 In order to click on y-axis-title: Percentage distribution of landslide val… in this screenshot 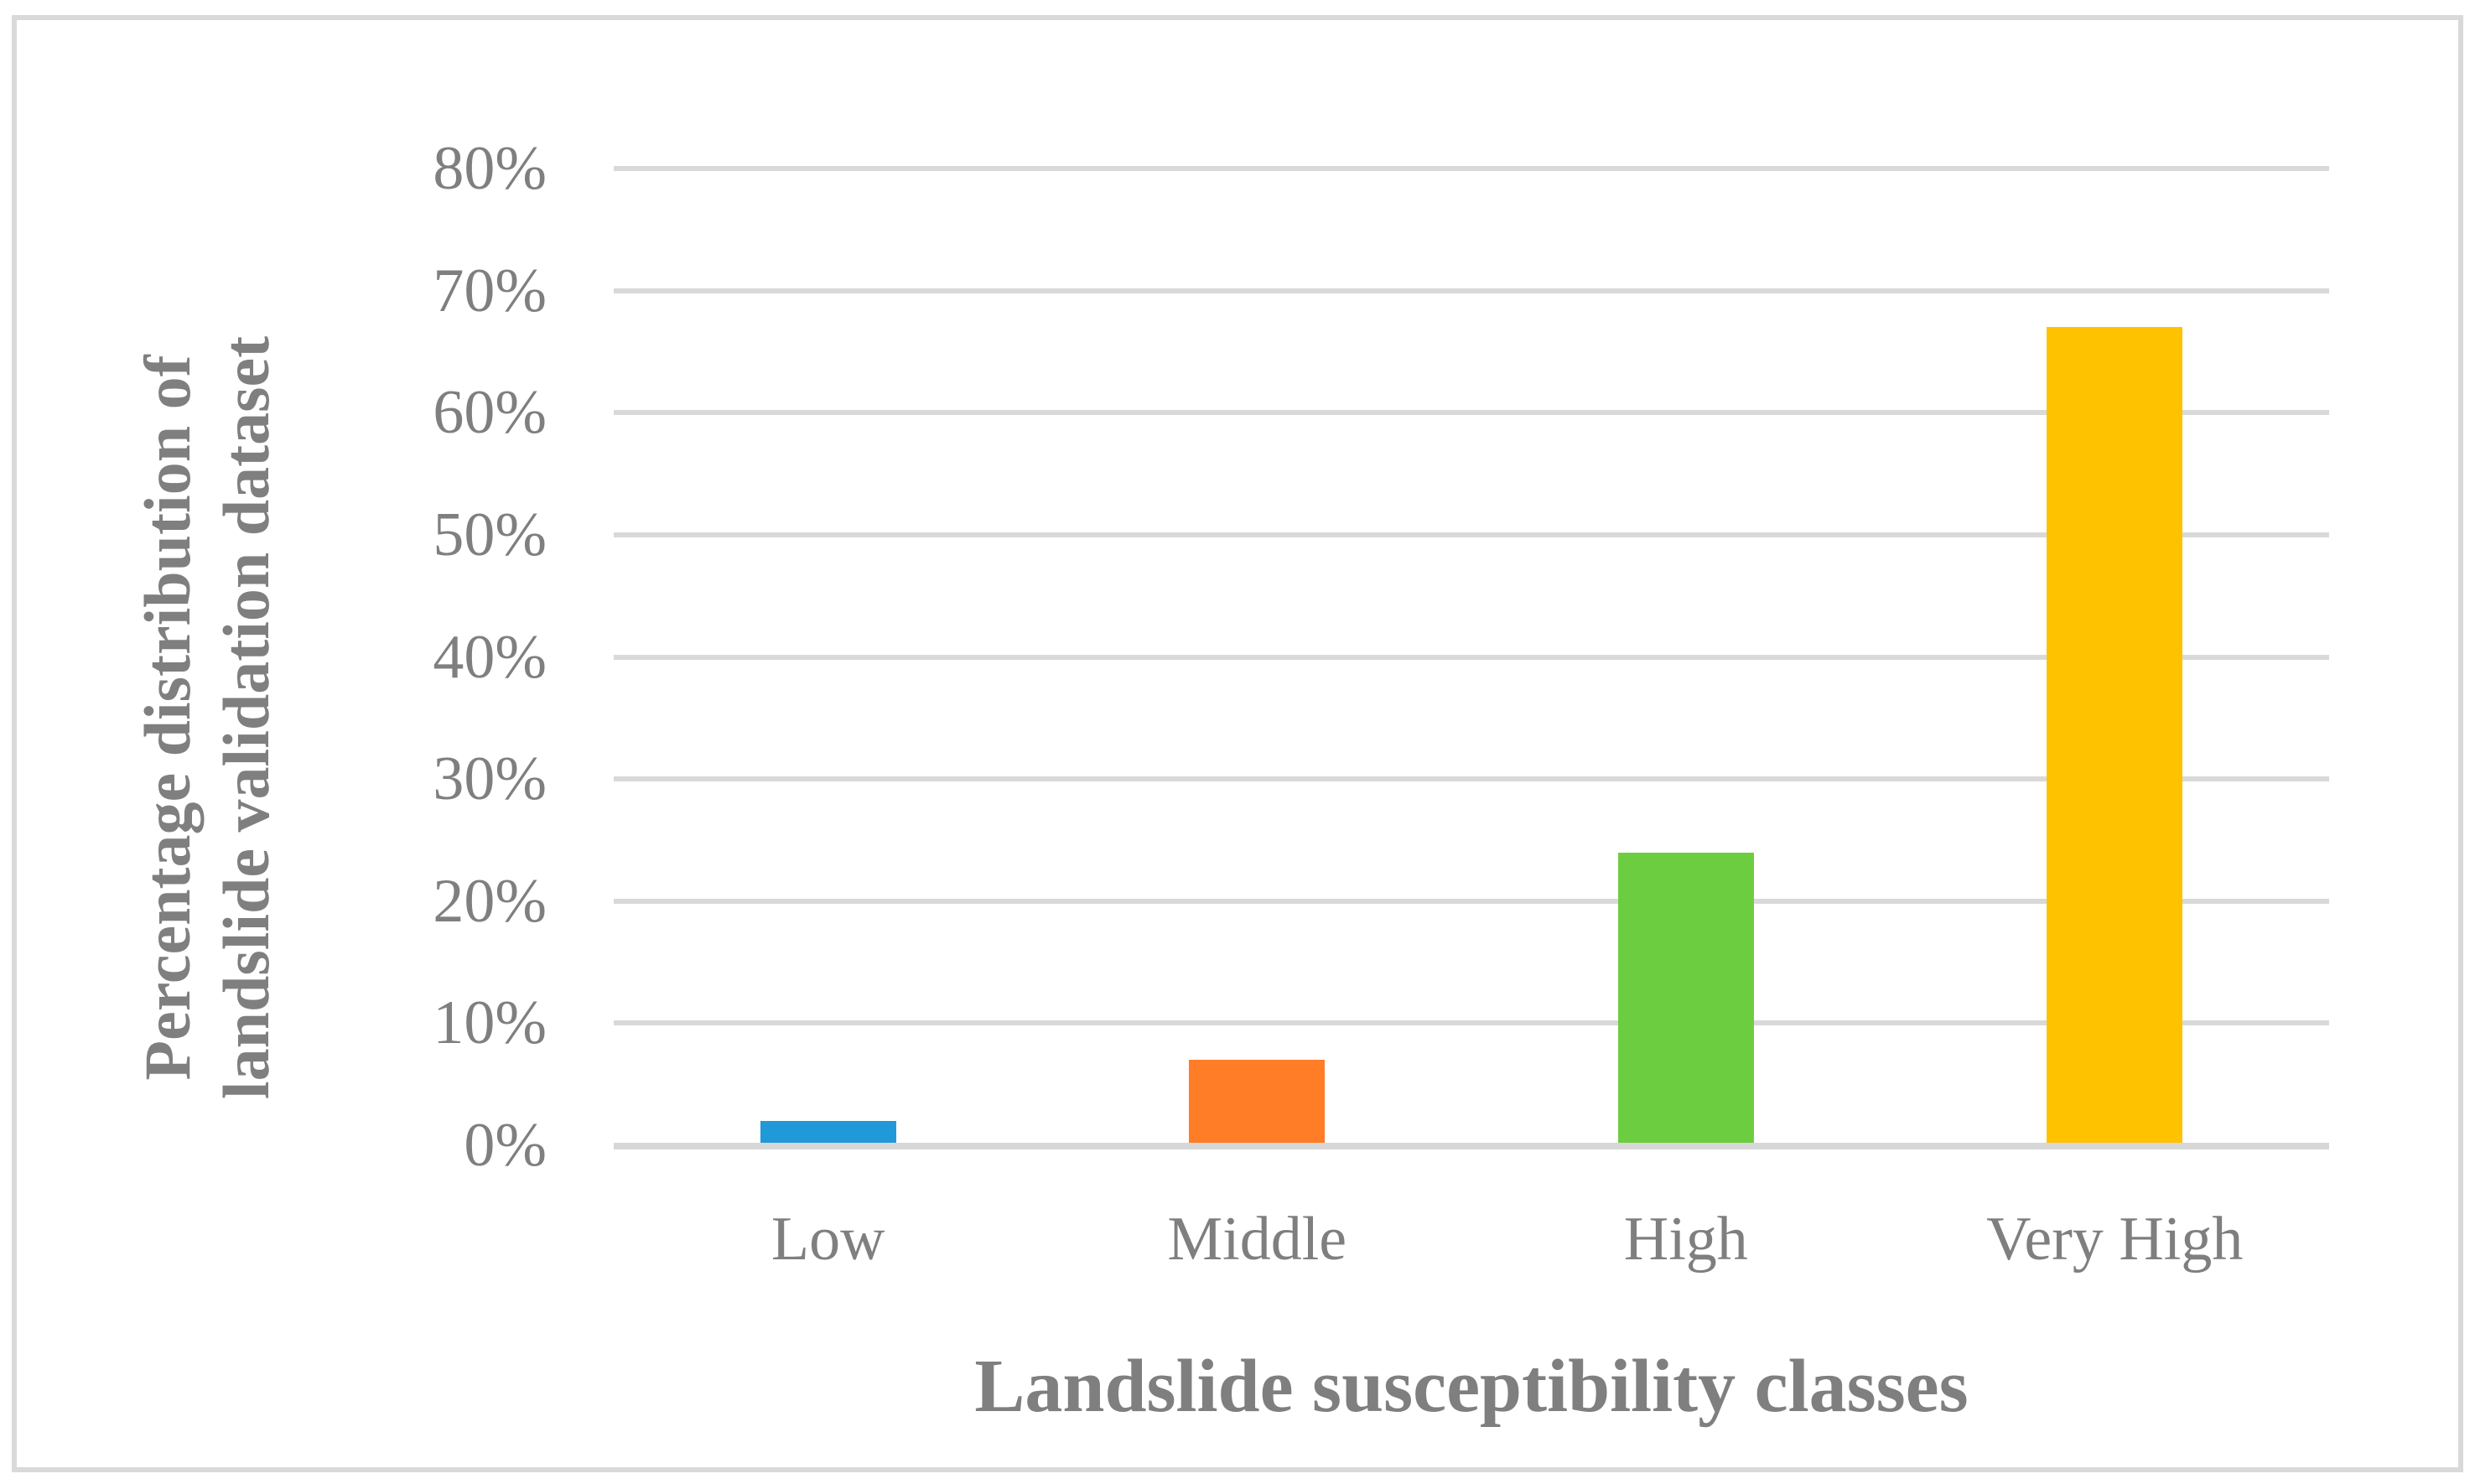, I will do `click(208, 717)`.